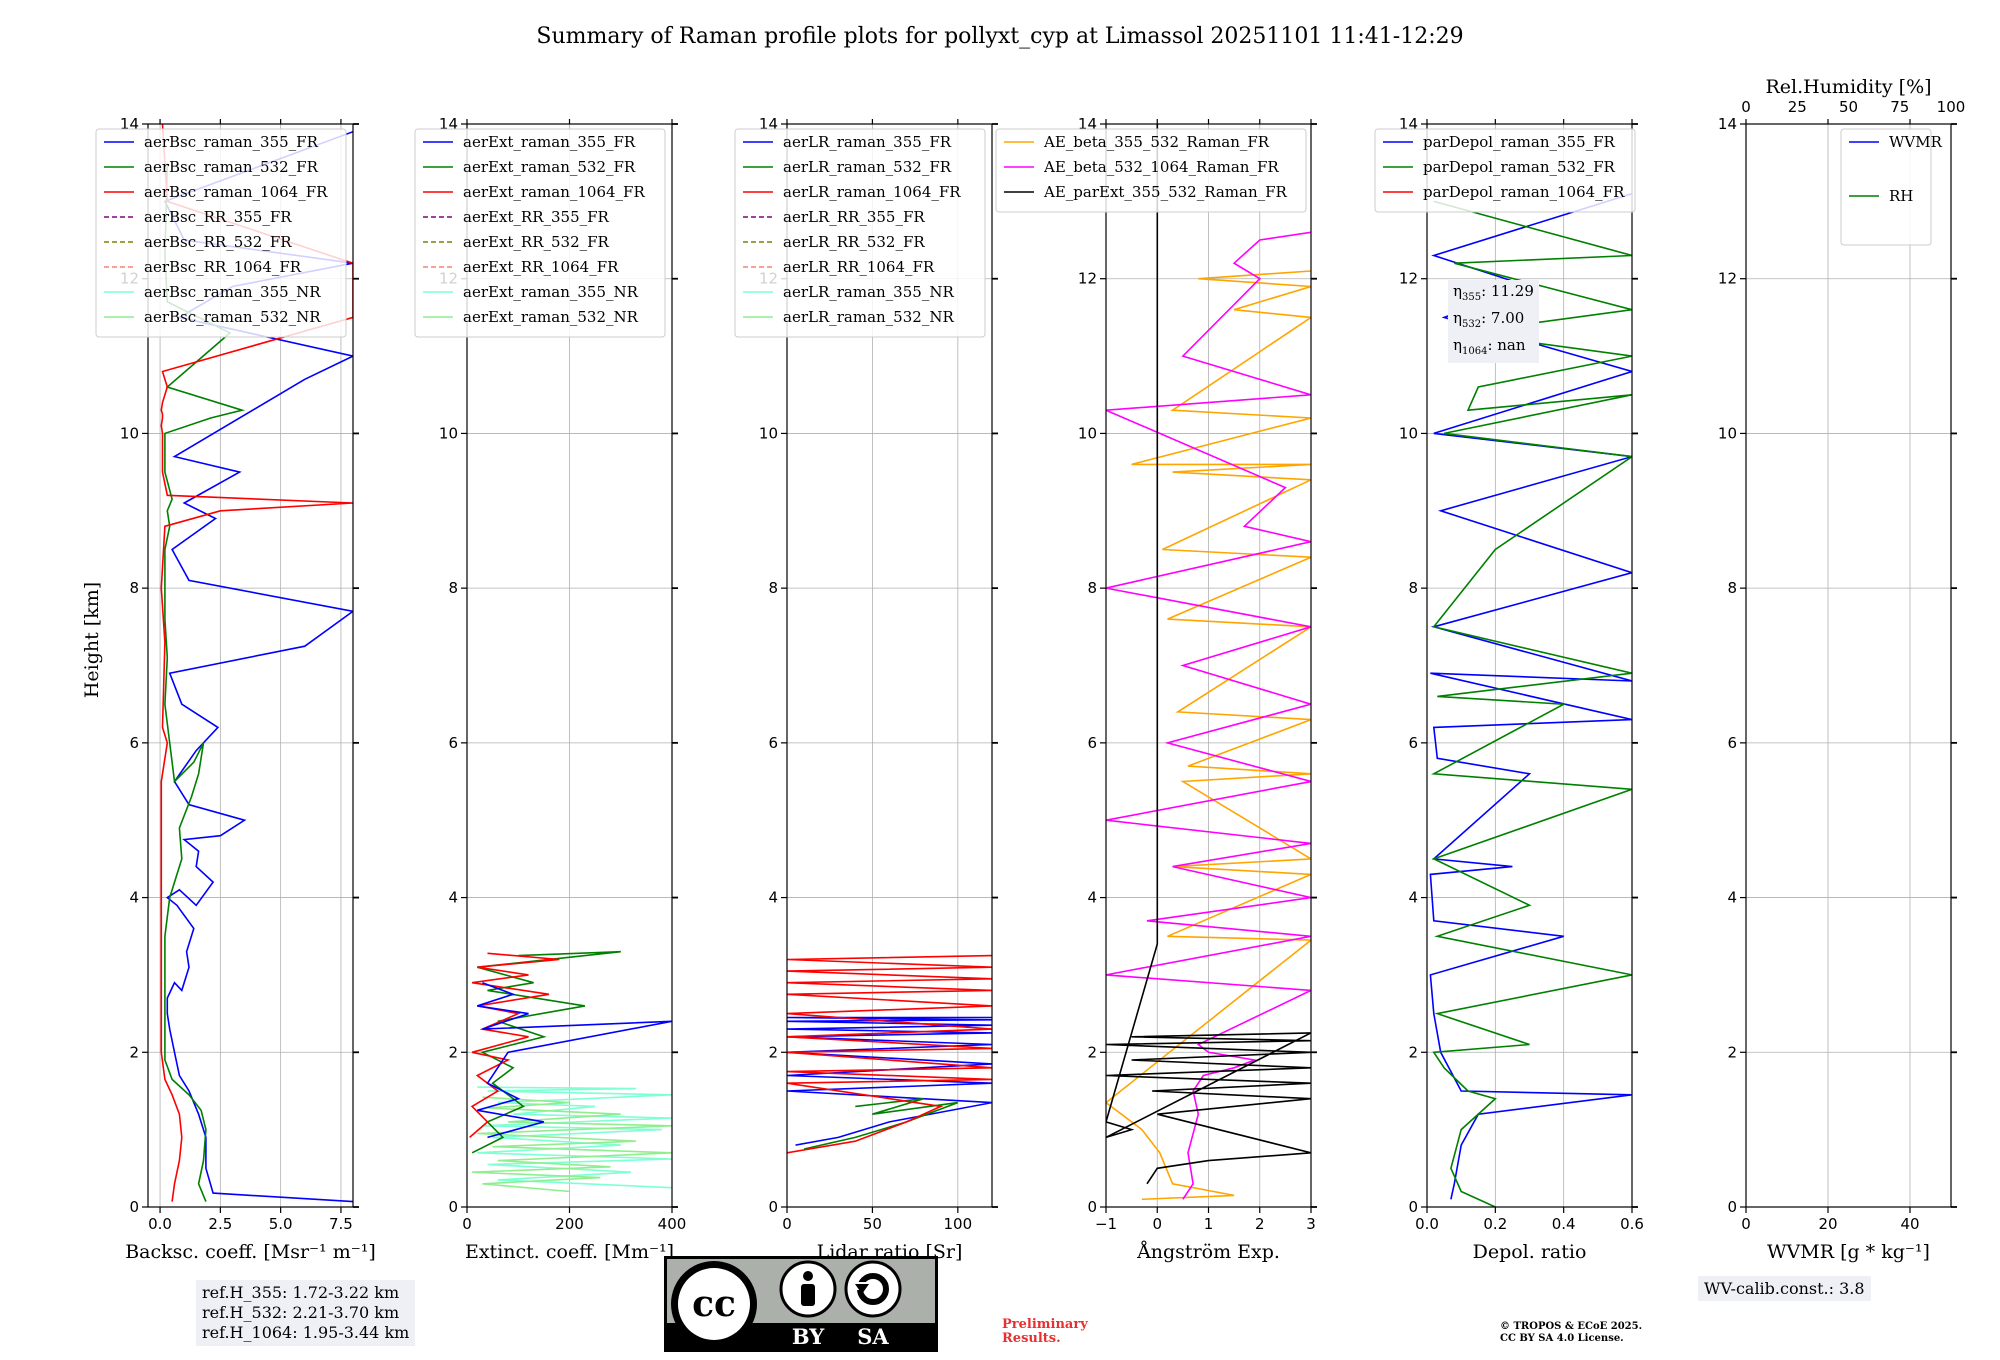 The image size is (2000, 1360). I want to click on eta-532: η532: 7.00, so click(1489, 319).